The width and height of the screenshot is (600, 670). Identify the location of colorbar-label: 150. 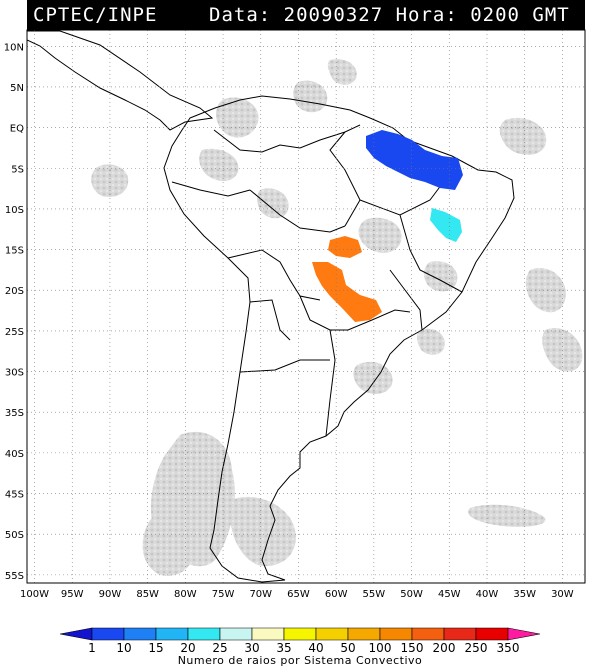
(412, 648).